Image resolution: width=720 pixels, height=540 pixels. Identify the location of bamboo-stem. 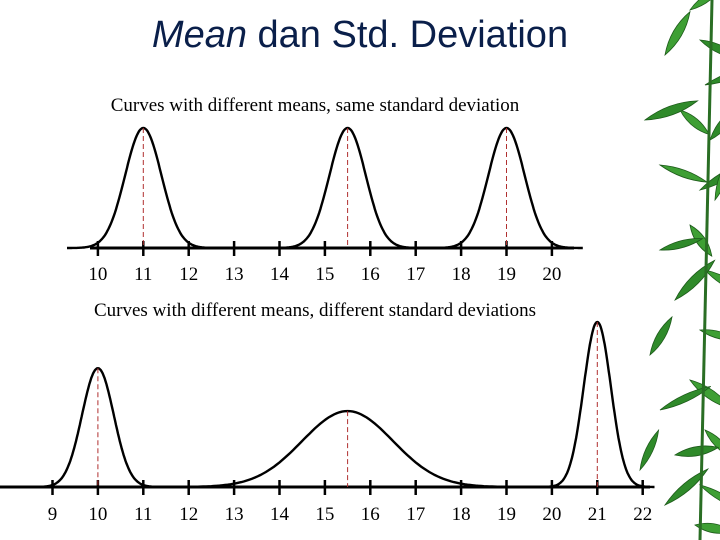
(706, 270).